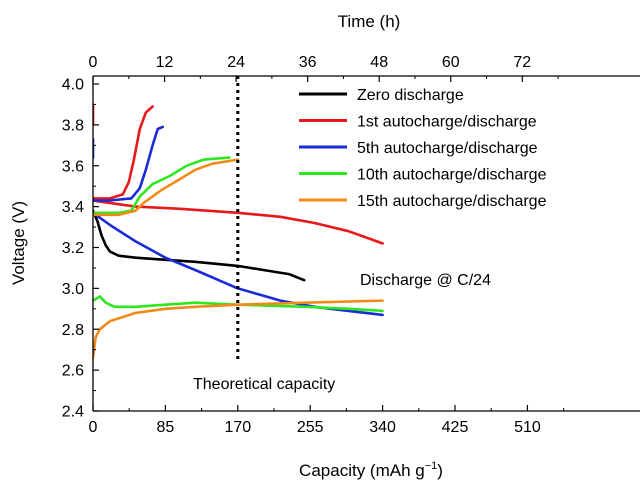 This screenshot has width=640, height=481. I want to click on x2-tick-label: 36, so click(308, 62).